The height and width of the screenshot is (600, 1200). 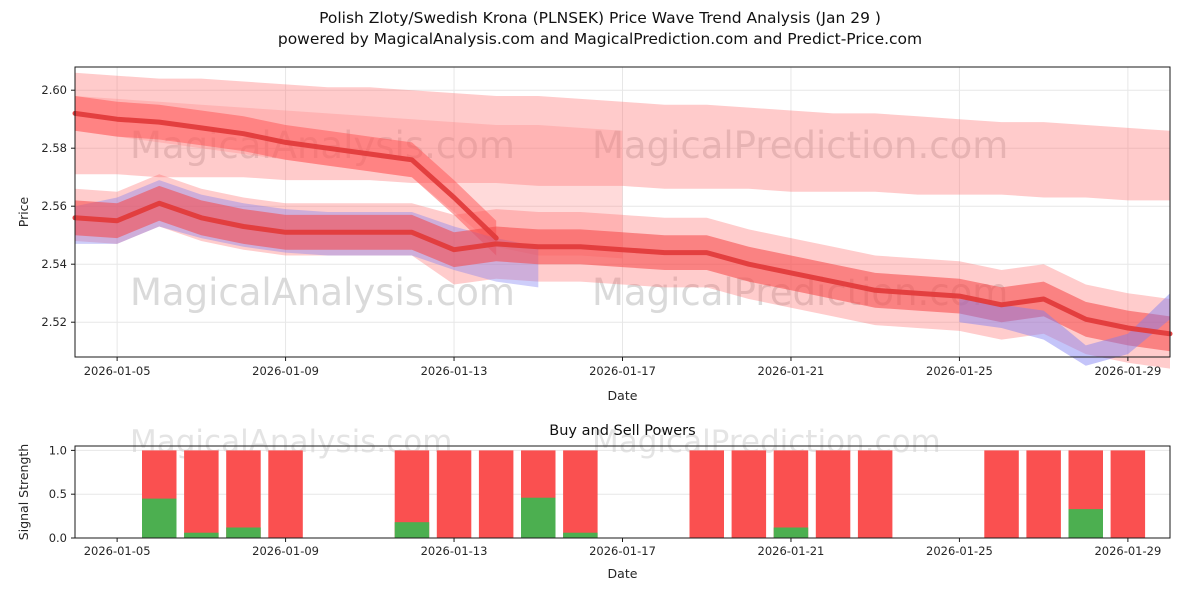 What do you see at coordinates (58, 450) in the screenshot?
I see `signal-ytick-label: 1.0` at bounding box center [58, 450].